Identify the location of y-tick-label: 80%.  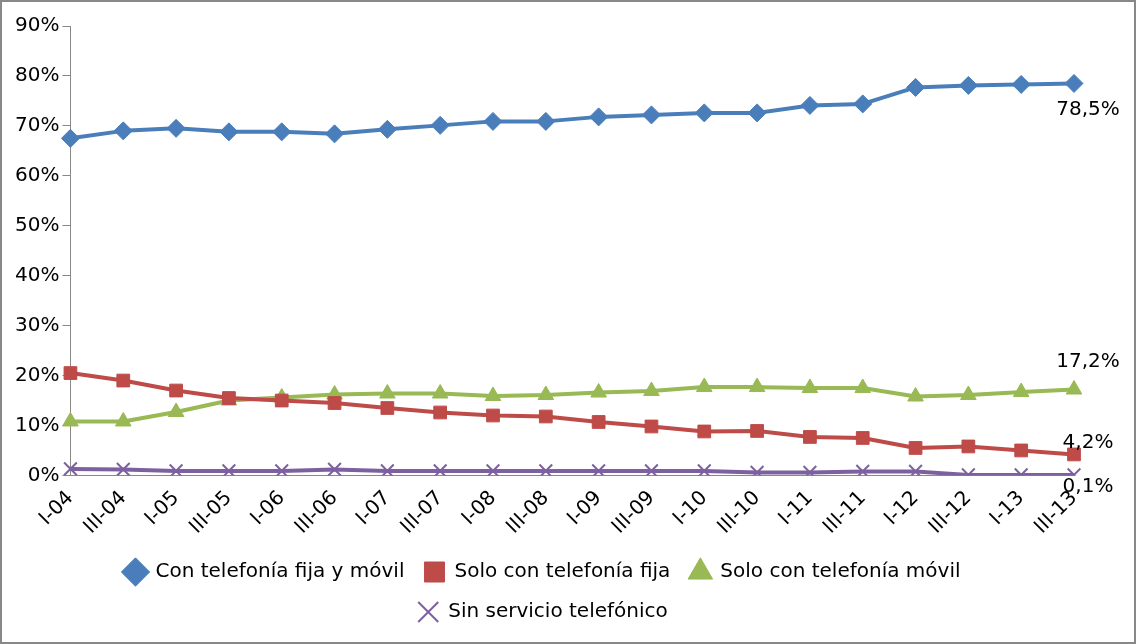
(37, 74).